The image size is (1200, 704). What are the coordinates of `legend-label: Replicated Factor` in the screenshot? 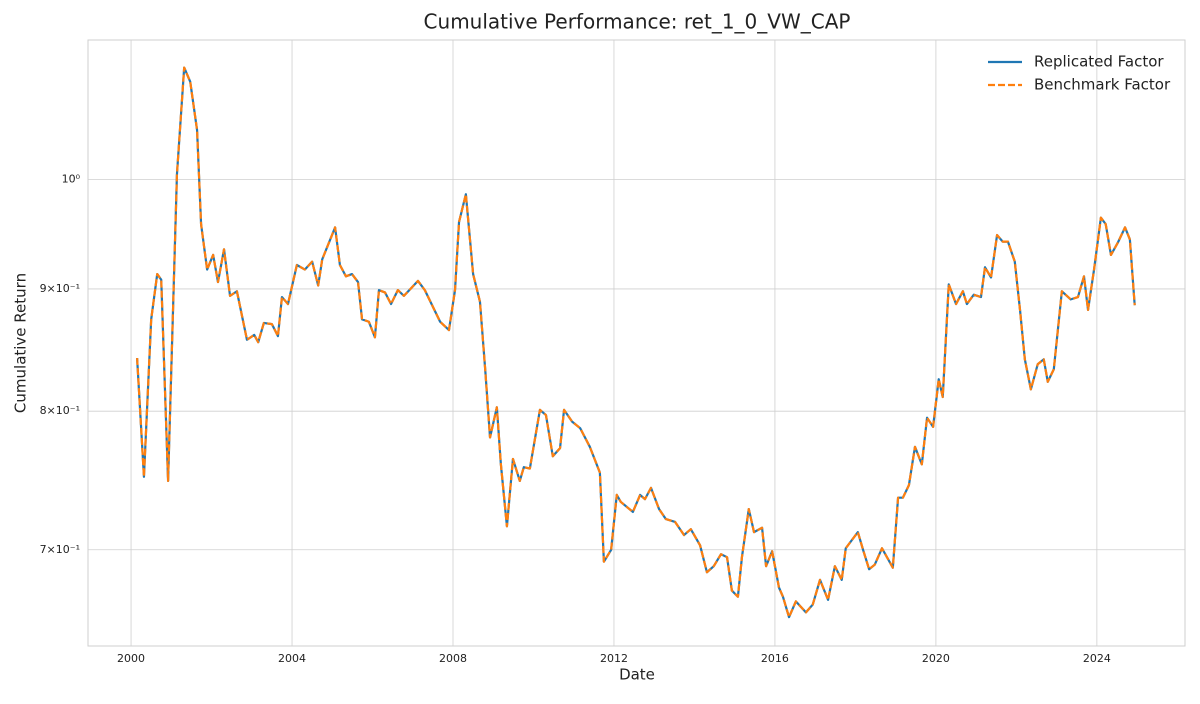 It's located at (1099, 62).